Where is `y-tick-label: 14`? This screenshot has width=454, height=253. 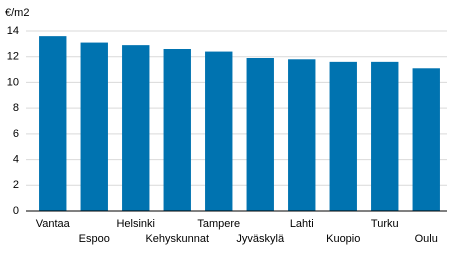
y-tick-label: 14 is located at coordinates (13, 31).